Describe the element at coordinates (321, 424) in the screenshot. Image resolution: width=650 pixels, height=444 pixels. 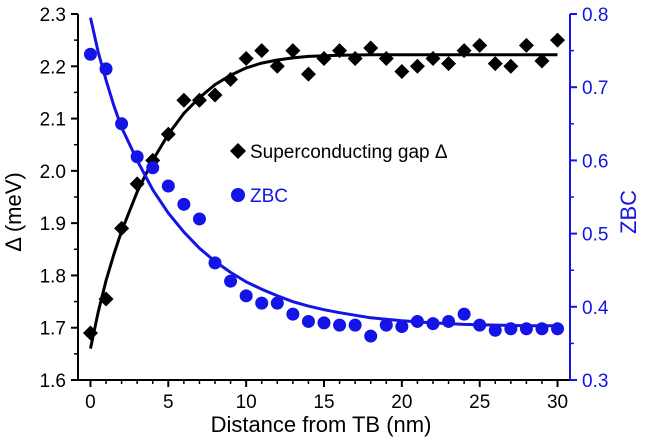
I see `x-axis-title: Distance from TB (nm)` at that location.